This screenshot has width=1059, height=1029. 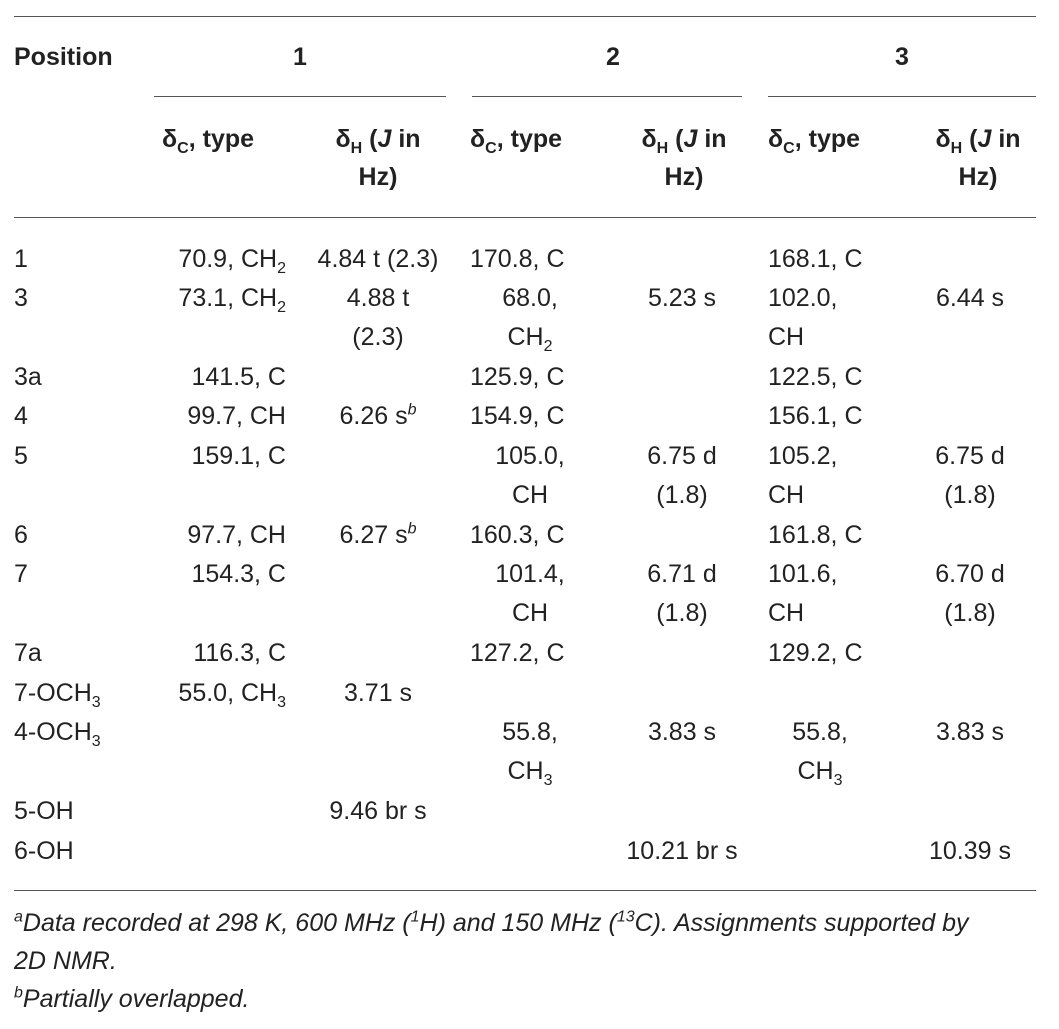 What do you see at coordinates (517, 653) in the screenshot?
I see `cell-dc-2: 127.2, C` at bounding box center [517, 653].